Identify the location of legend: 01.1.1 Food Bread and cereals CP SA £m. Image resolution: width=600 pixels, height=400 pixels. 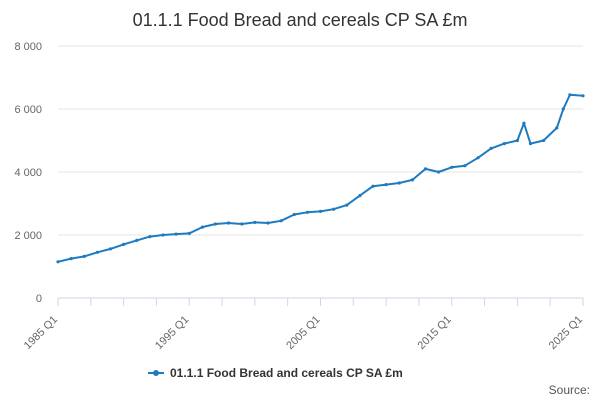
(275, 373).